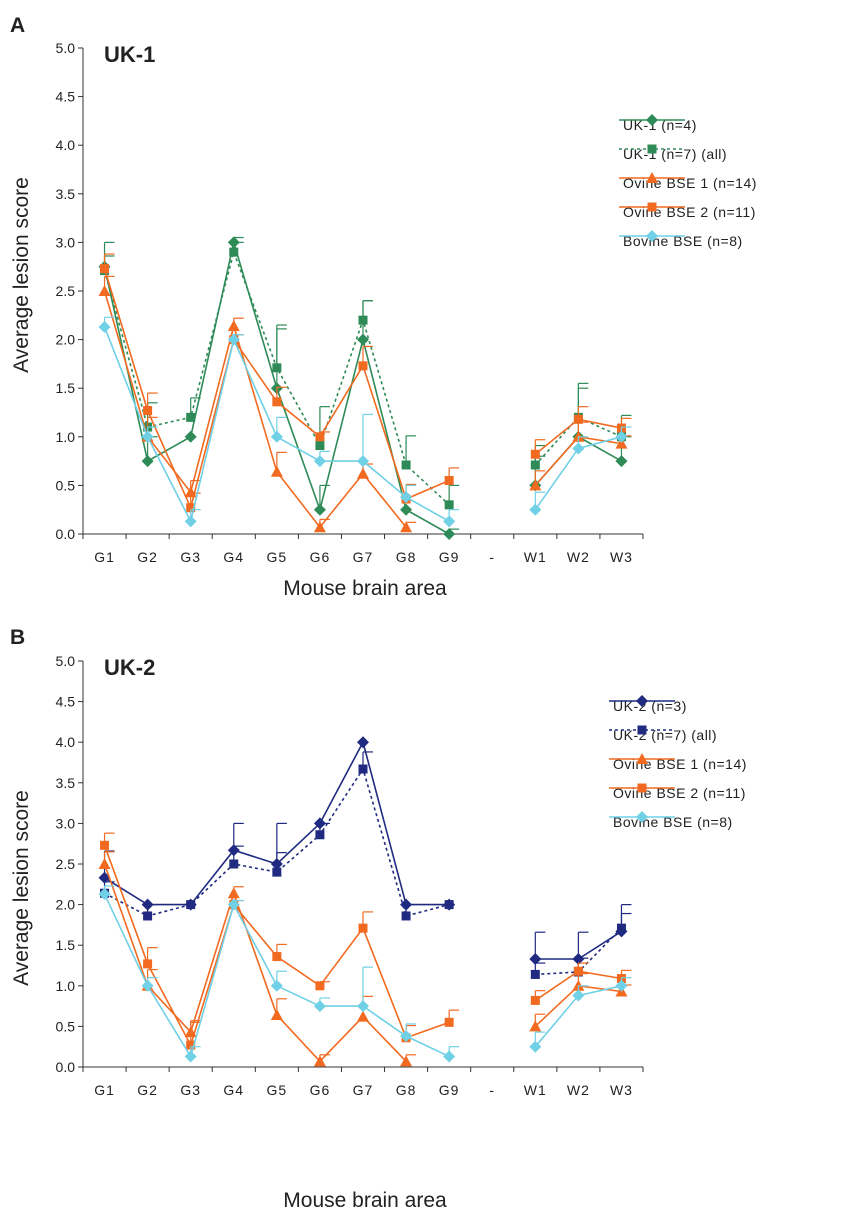 The image size is (856, 1221). I want to click on x-tick-label: G2, so click(147, 1090).